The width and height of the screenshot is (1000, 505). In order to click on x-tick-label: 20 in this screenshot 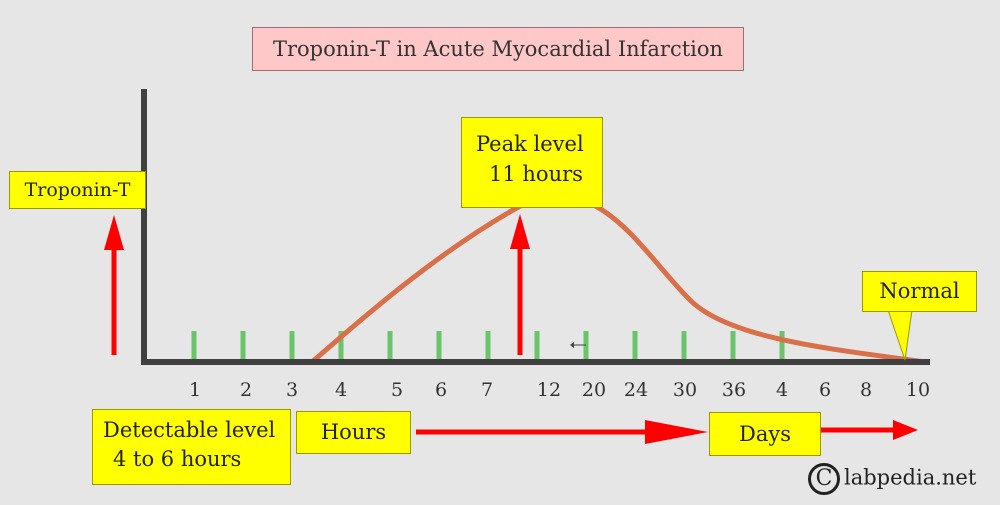, I will do `click(594, 390)`.